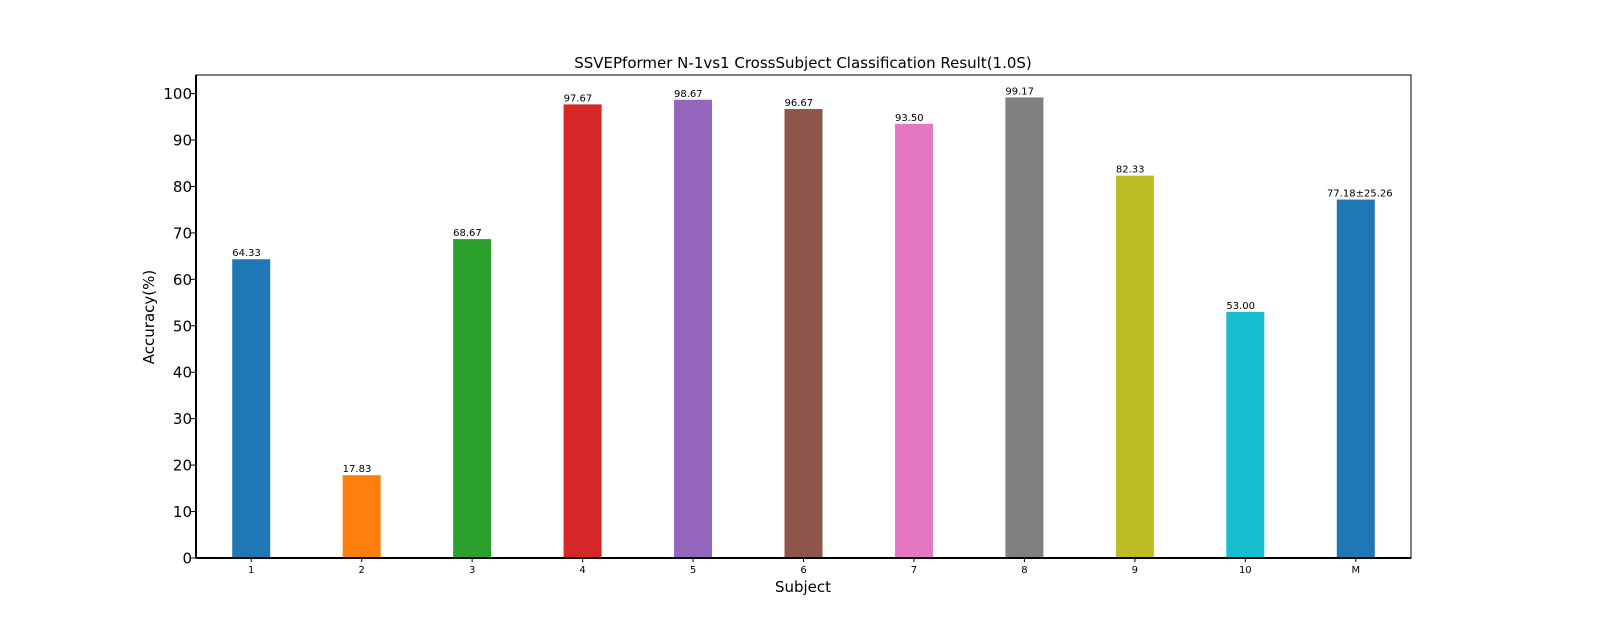 Image resolution: width=1600 pixels, height=640 pixels. I want to click on x-tick-label-9: 9, so click(1135, 570).